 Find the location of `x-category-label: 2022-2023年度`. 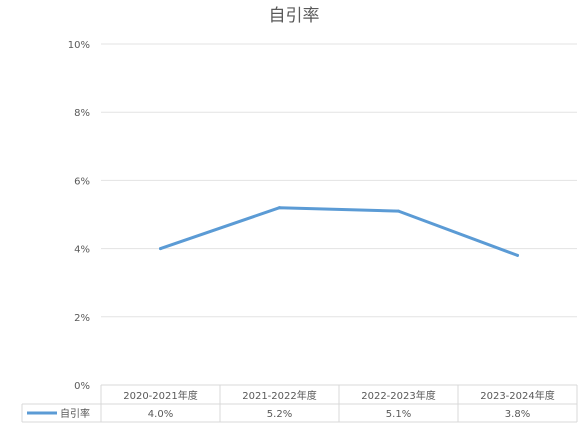

x-category-label: 2022-2023年度 is located at coordinates (398, 395).